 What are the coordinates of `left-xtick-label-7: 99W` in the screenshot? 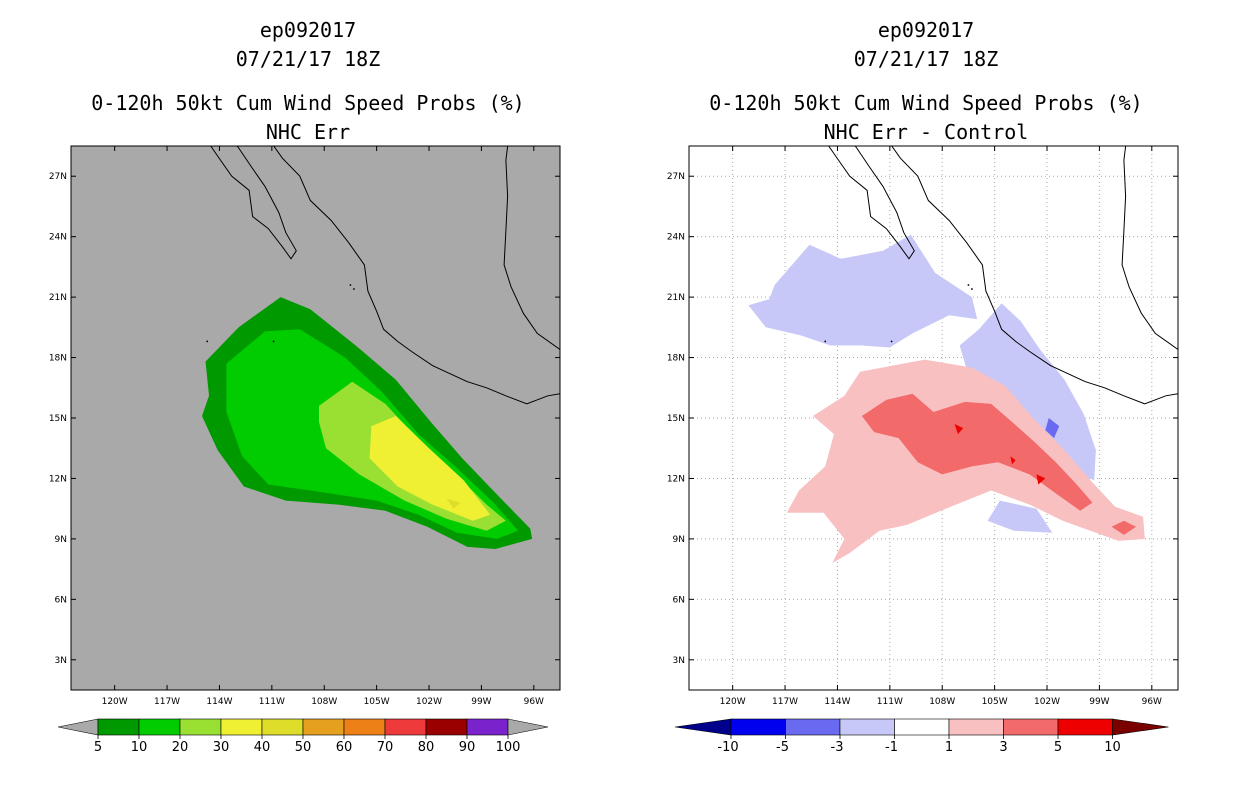 It's located at (481, 702).